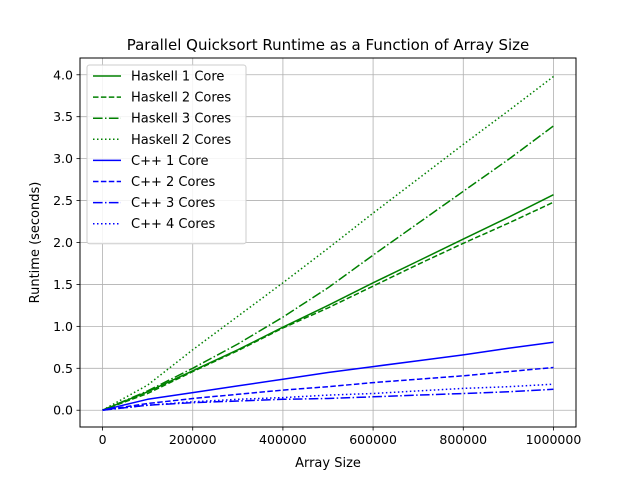 This screenshot has height=480, width=640. Describe the element at coordinates (63, 326) in the screenshot. I see `y-tick-label: 1.0` at that location.